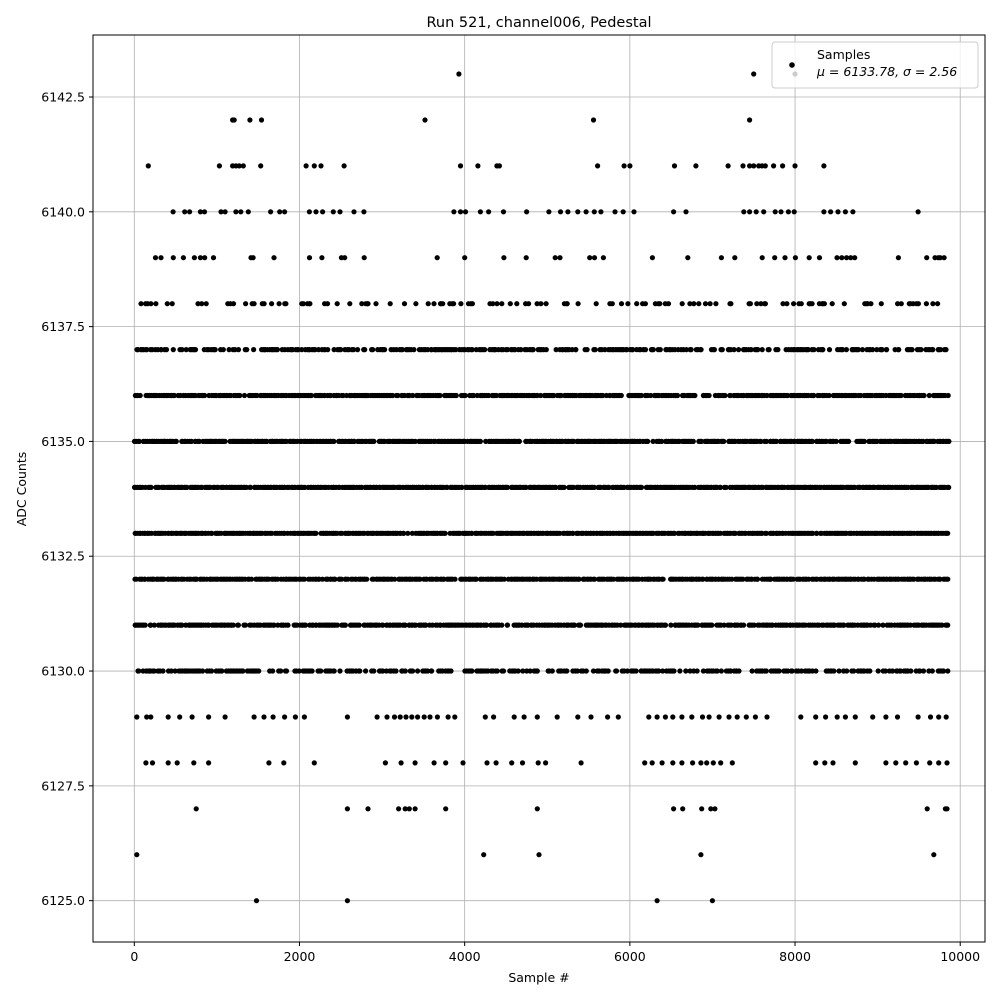  What do you see at coordinates (630, 956) in the screenshot?
I see `x-tick-label: 6000` at bounding box center [630, 956].